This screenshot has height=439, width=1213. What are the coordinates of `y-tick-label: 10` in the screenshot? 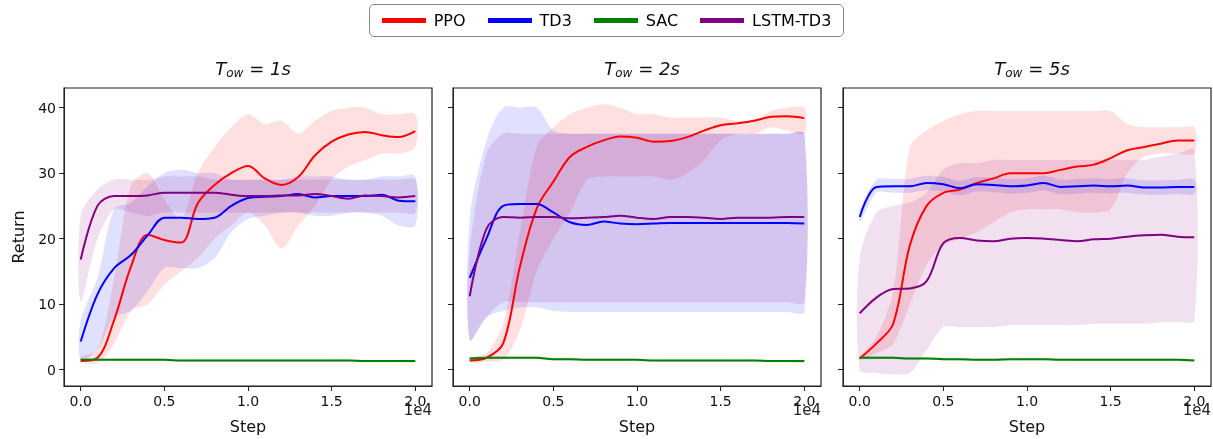 It's located at (47, 304).